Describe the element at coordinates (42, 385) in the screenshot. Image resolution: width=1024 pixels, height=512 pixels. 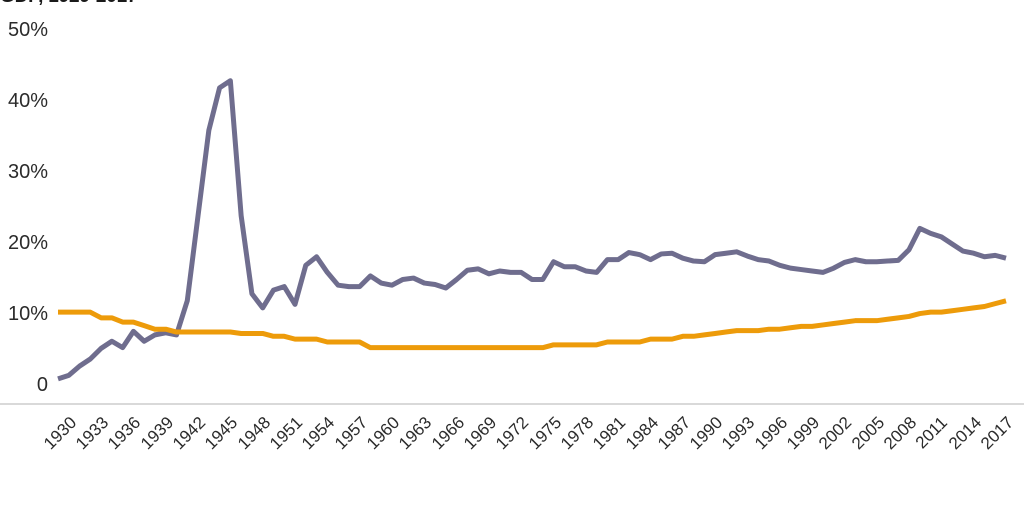
I see `y-axis-tick-label: 0` at that location.